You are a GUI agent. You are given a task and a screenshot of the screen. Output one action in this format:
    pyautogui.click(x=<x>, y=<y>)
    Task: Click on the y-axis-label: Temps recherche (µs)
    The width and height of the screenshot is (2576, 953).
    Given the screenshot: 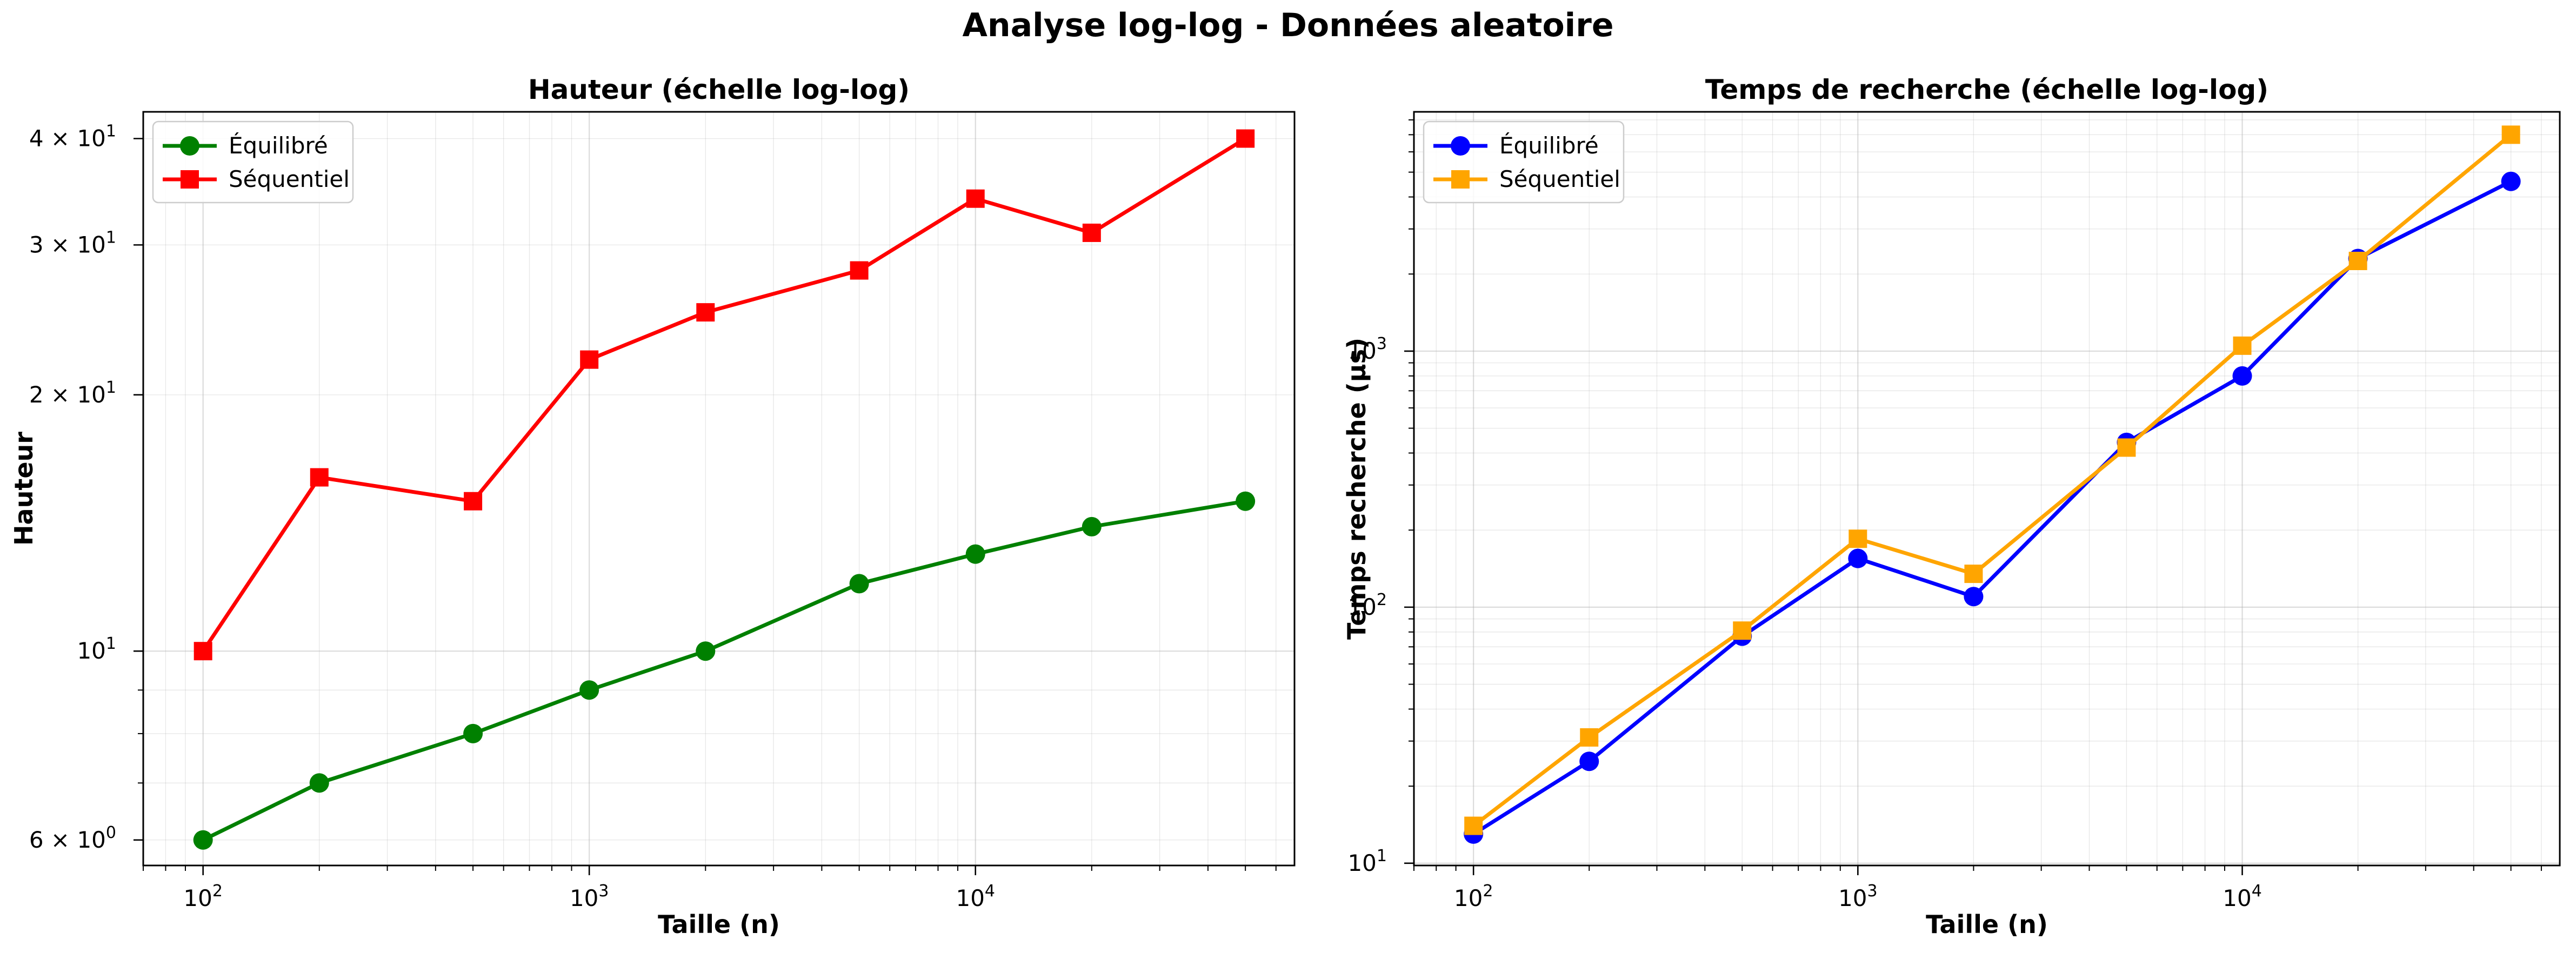 What is the action you would take?
    pyautogui.click(x=1356, y=489)
    